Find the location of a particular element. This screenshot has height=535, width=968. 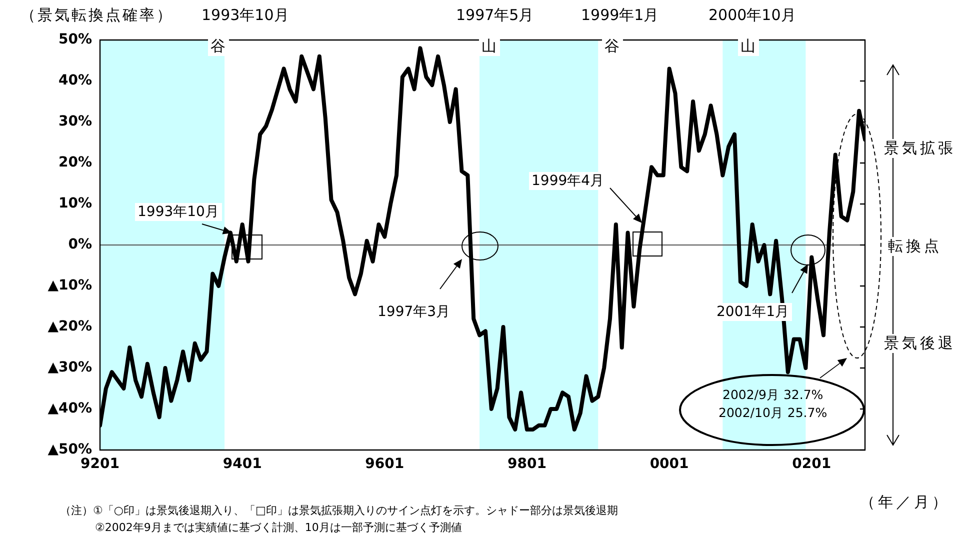

text: 転換点 is located at coordinates (915, 246).